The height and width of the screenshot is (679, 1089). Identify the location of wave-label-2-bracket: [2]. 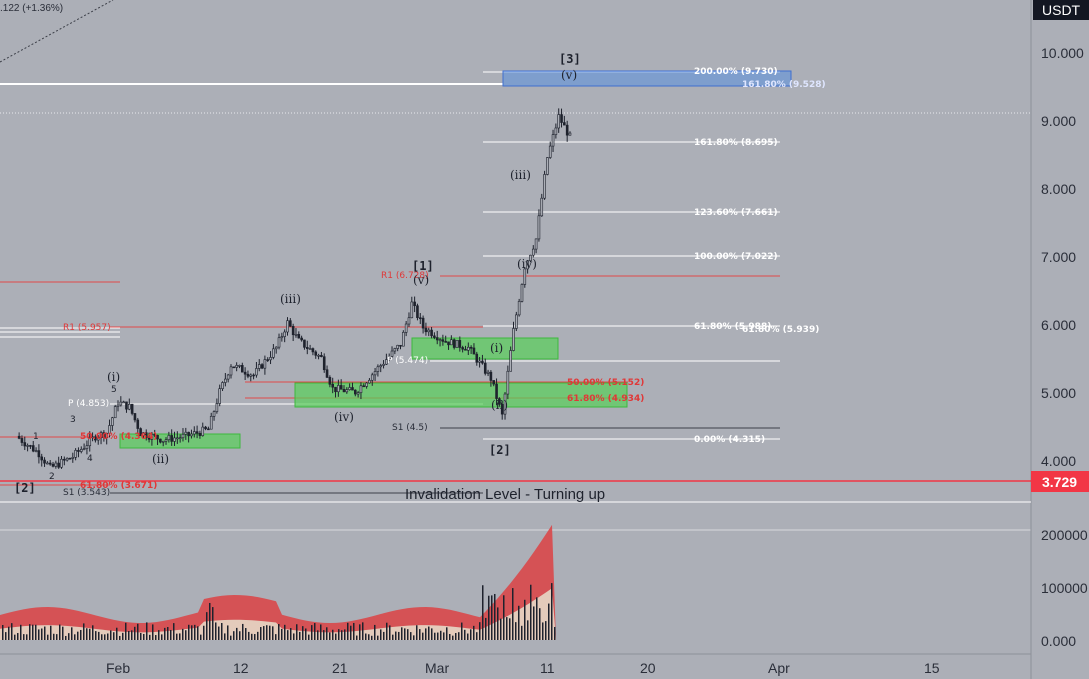
(500, 450).